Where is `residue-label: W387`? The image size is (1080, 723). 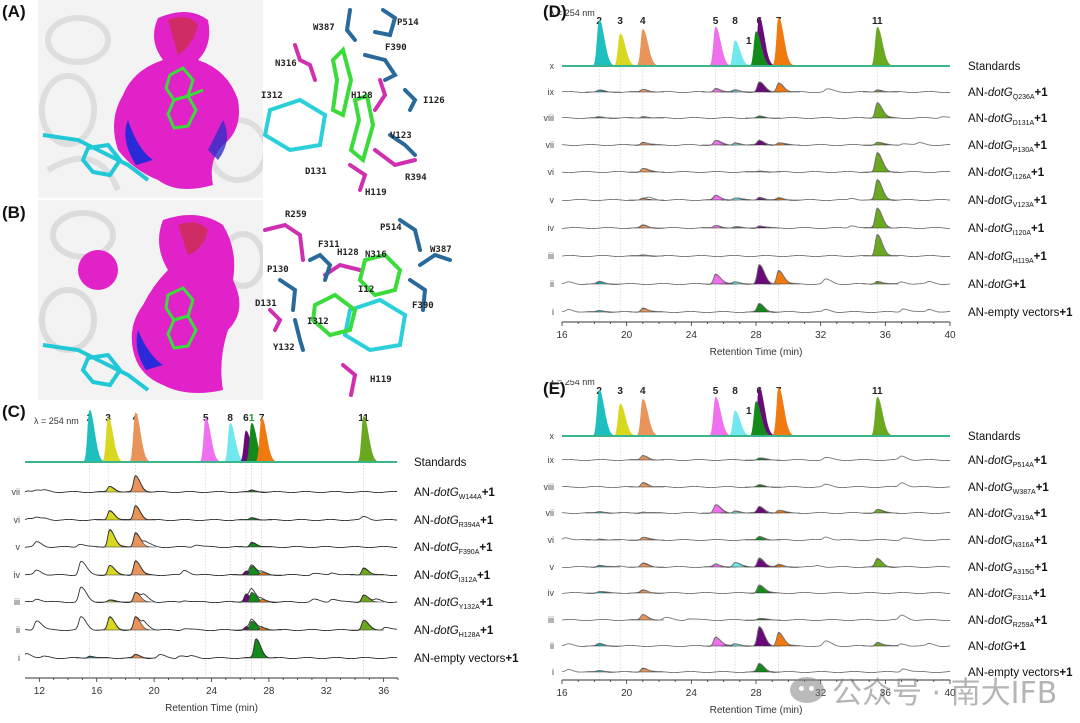
residue-label: W387 is located at coordinates (441, 250).